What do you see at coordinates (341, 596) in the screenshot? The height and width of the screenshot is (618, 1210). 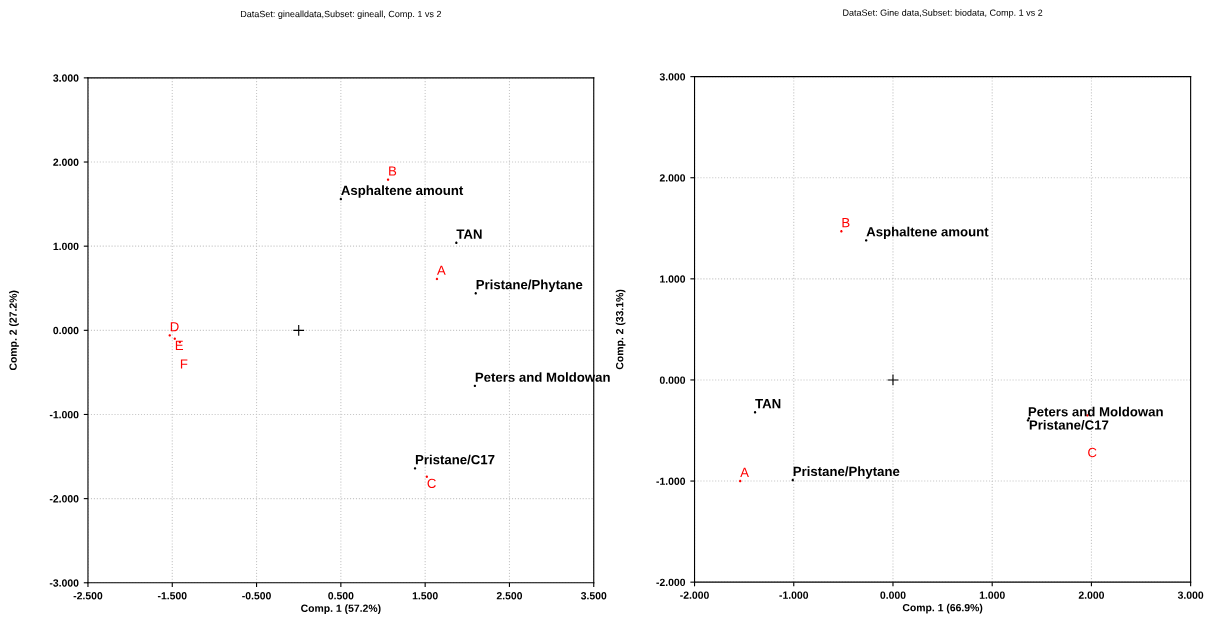 I see `x-tick-label: 0.500` at bounding box center [341, 596].